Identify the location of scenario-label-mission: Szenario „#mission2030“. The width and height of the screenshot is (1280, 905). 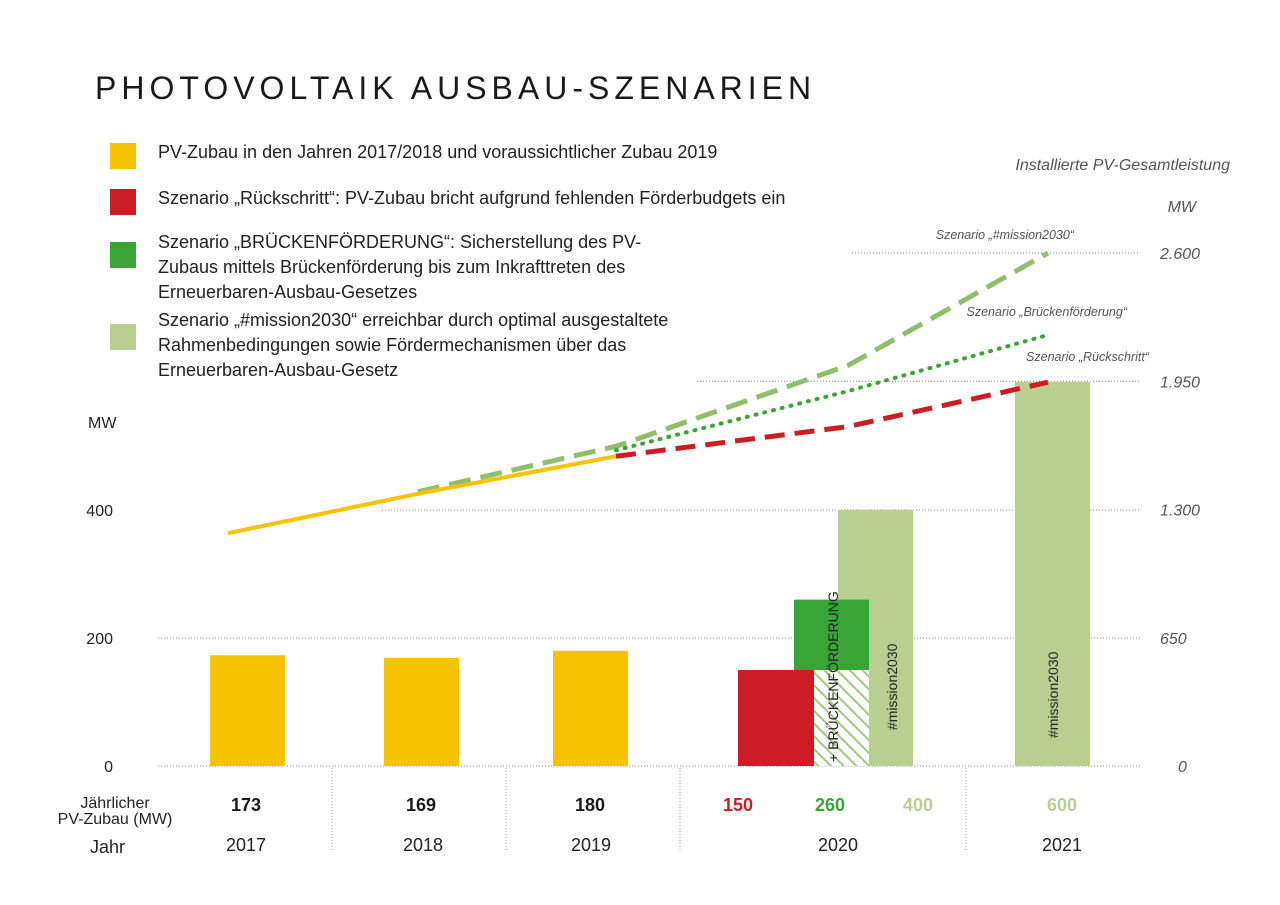
(1005, 235).